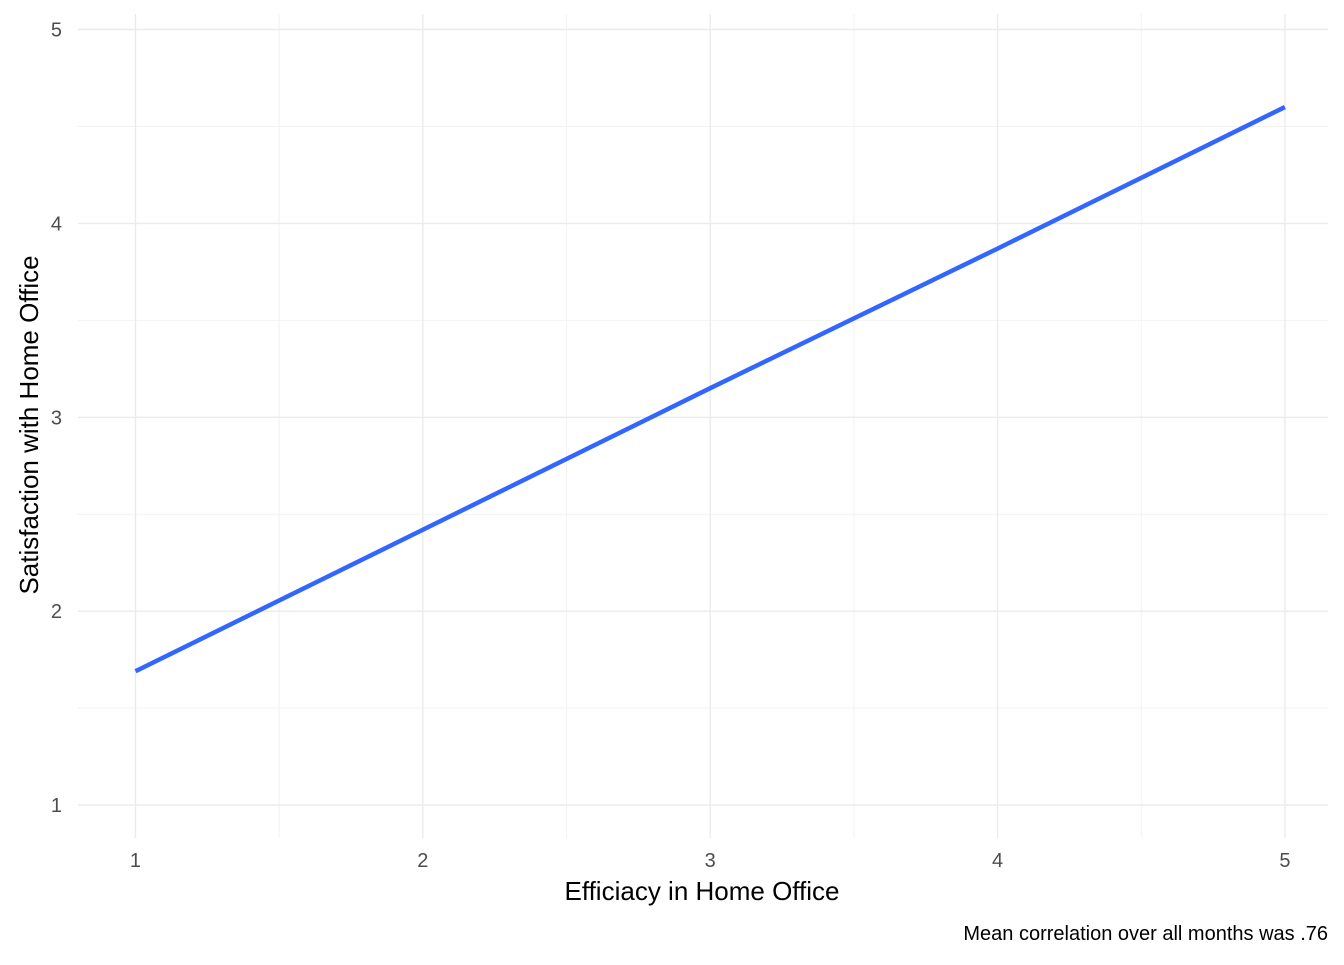 This screenshot has width=1344, height=965. Describe the element at coordinates (56, 31) in the screenshot. I see `y-tick-label-4: 5` at that location.